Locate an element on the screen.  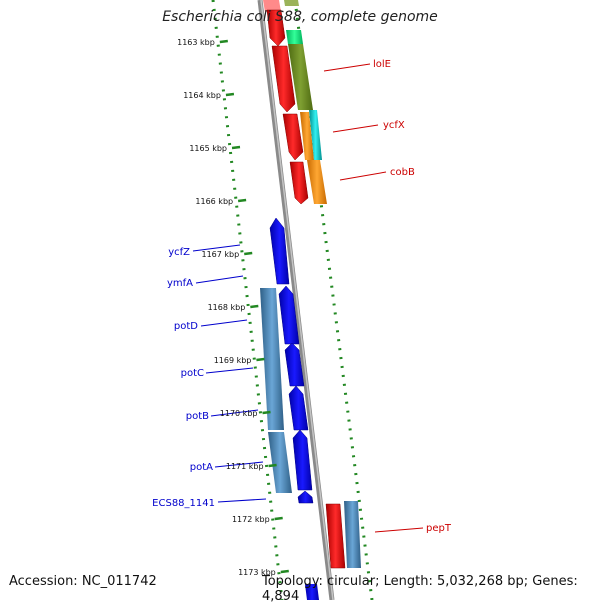
ruler-tick-label: 1171 kbp is located at coordinates (245, 466).